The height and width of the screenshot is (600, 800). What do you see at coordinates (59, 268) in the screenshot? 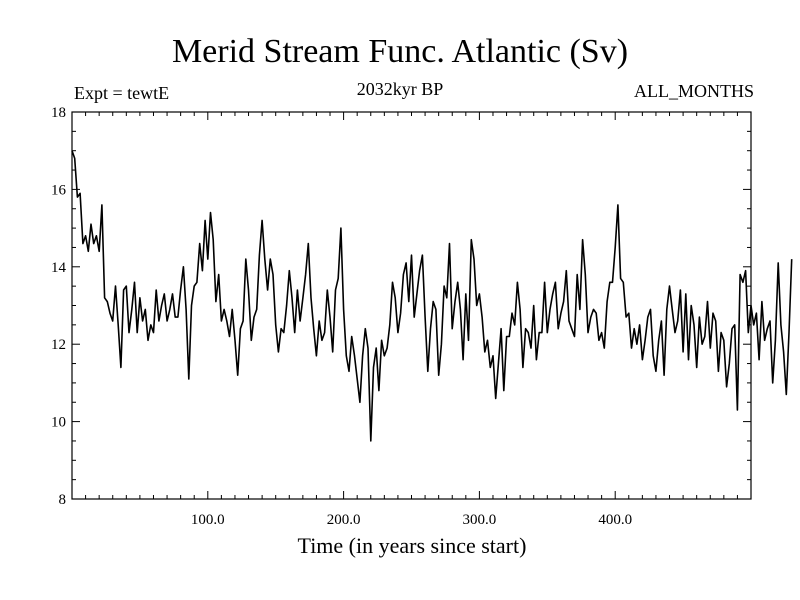
I see `y-tick-label: 14` at bounding box center [59, 268].